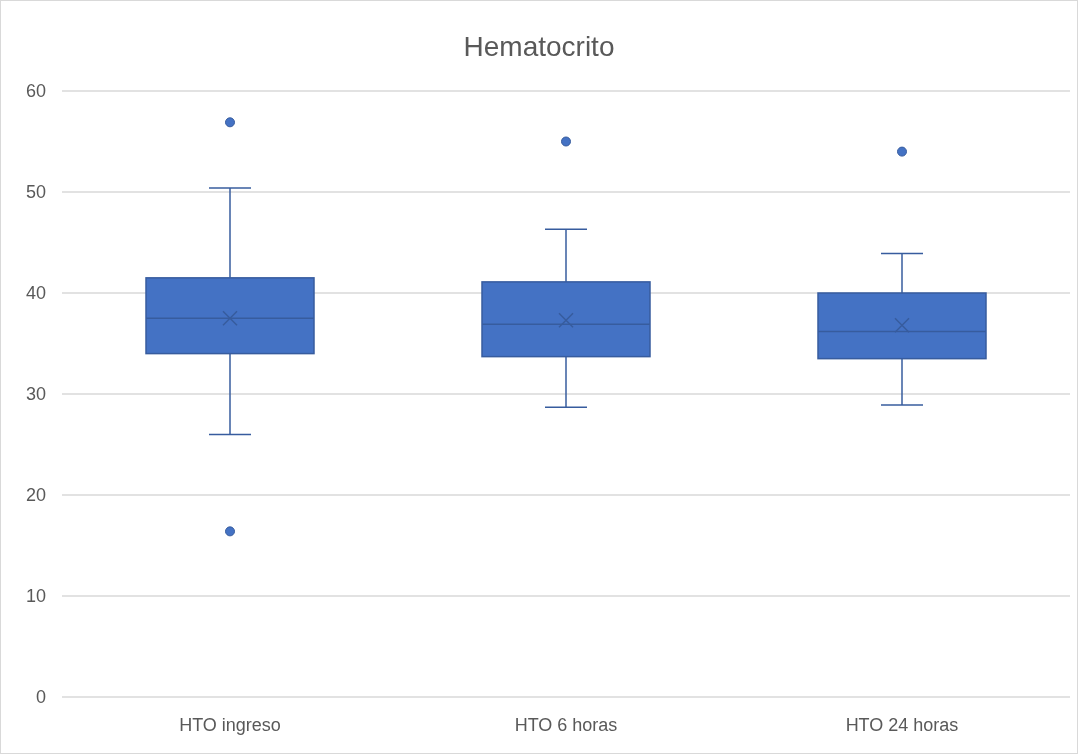 The height and width of the screenshot is (754, 1078). Describe the element at coordinates (35, 91) in the screenshot. I see `y-tick-label: 60` at that location.